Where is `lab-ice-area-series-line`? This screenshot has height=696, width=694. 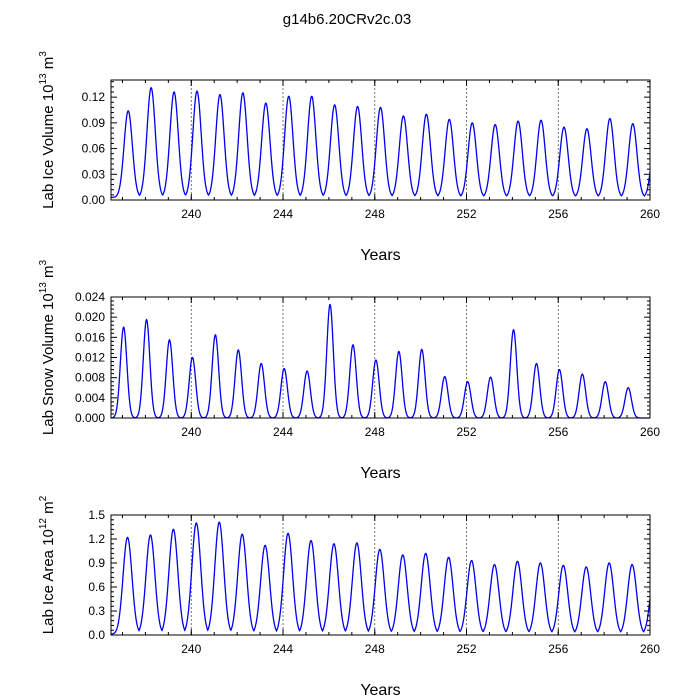
lab-ice-area-series-line is located at coordinates (380, 578).